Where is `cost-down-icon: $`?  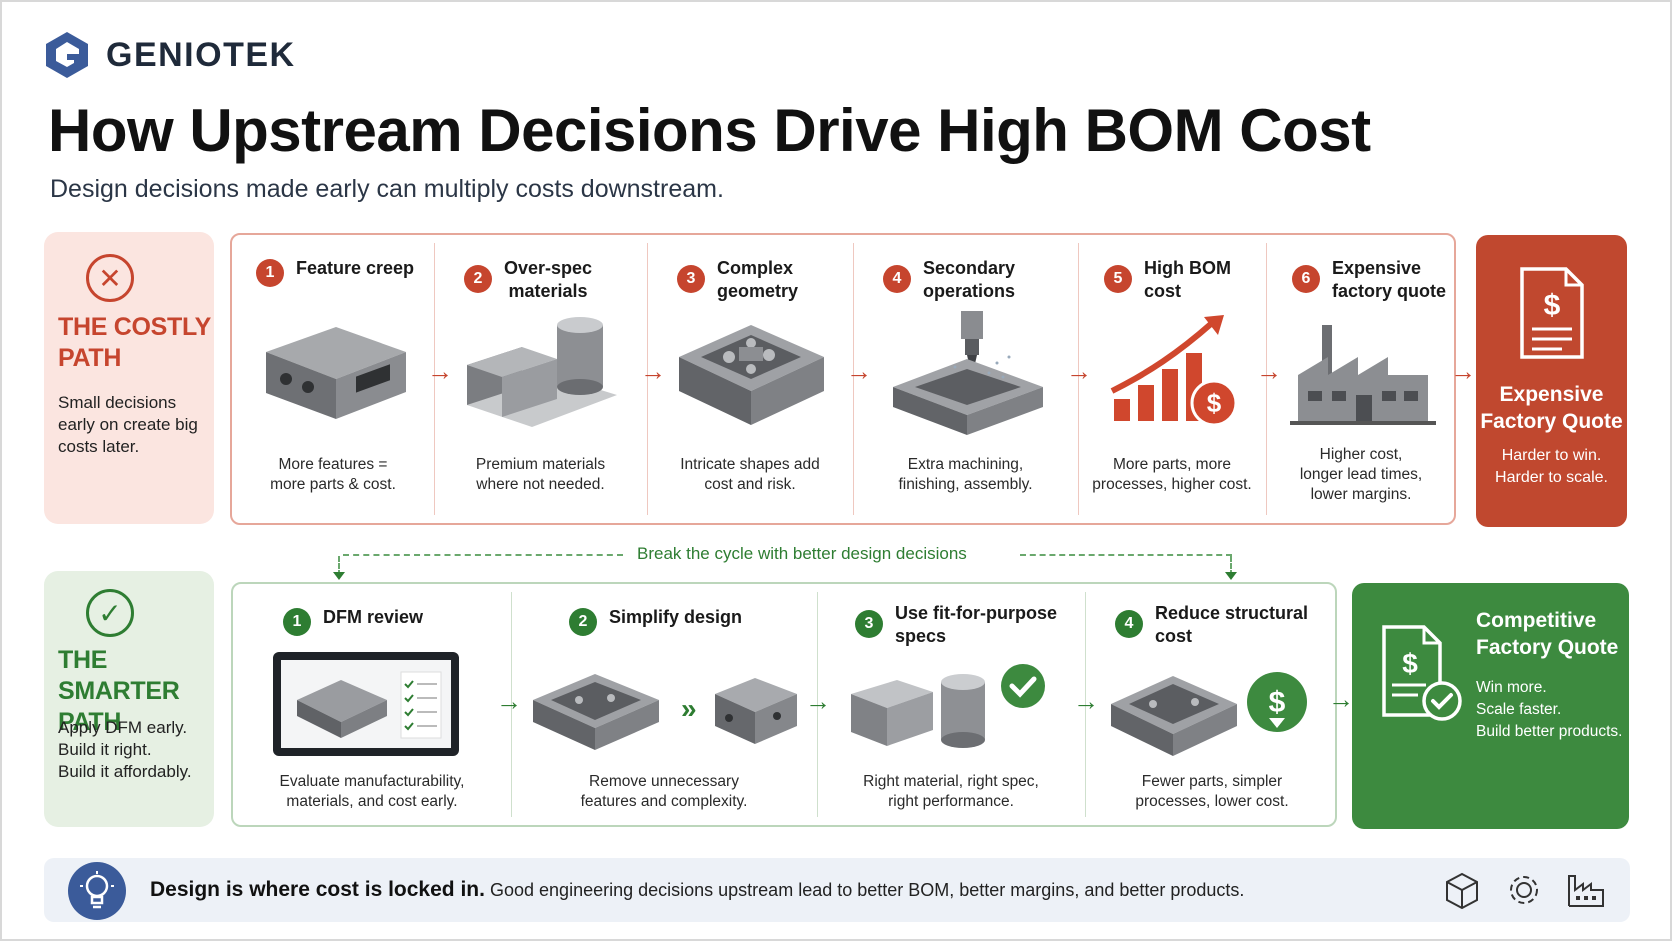 cost-down-icon: $ is located at coordinates (1209, 714).